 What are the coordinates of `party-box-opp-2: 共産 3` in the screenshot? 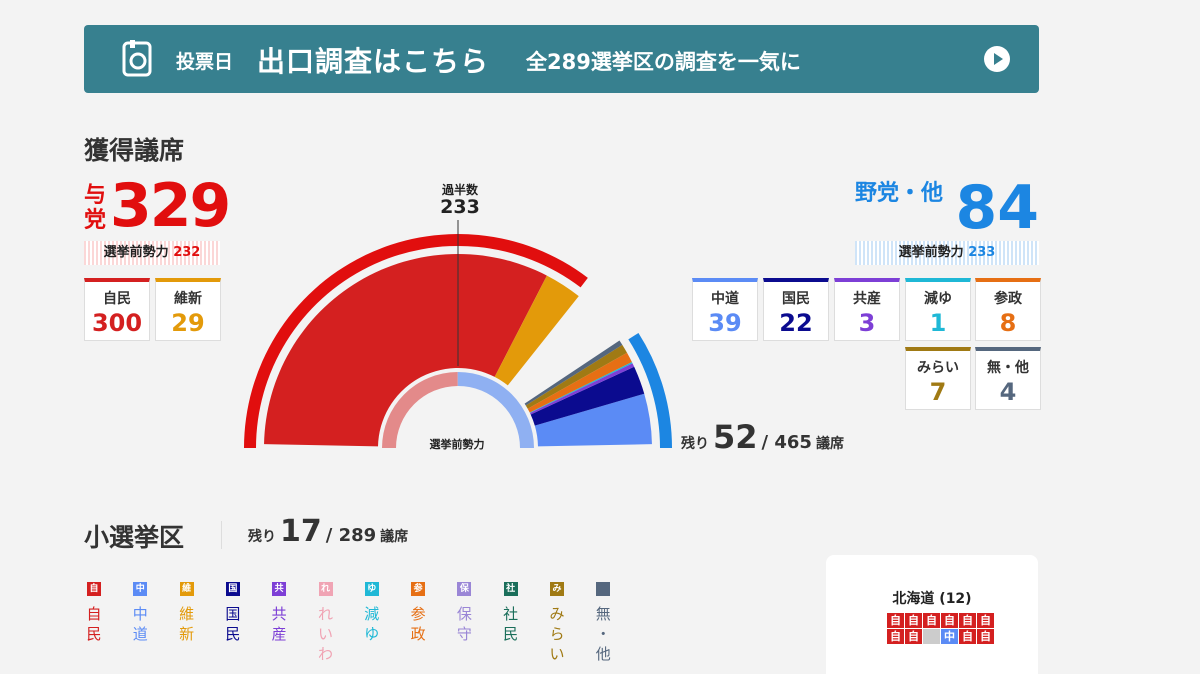 It's located at (867, 309).